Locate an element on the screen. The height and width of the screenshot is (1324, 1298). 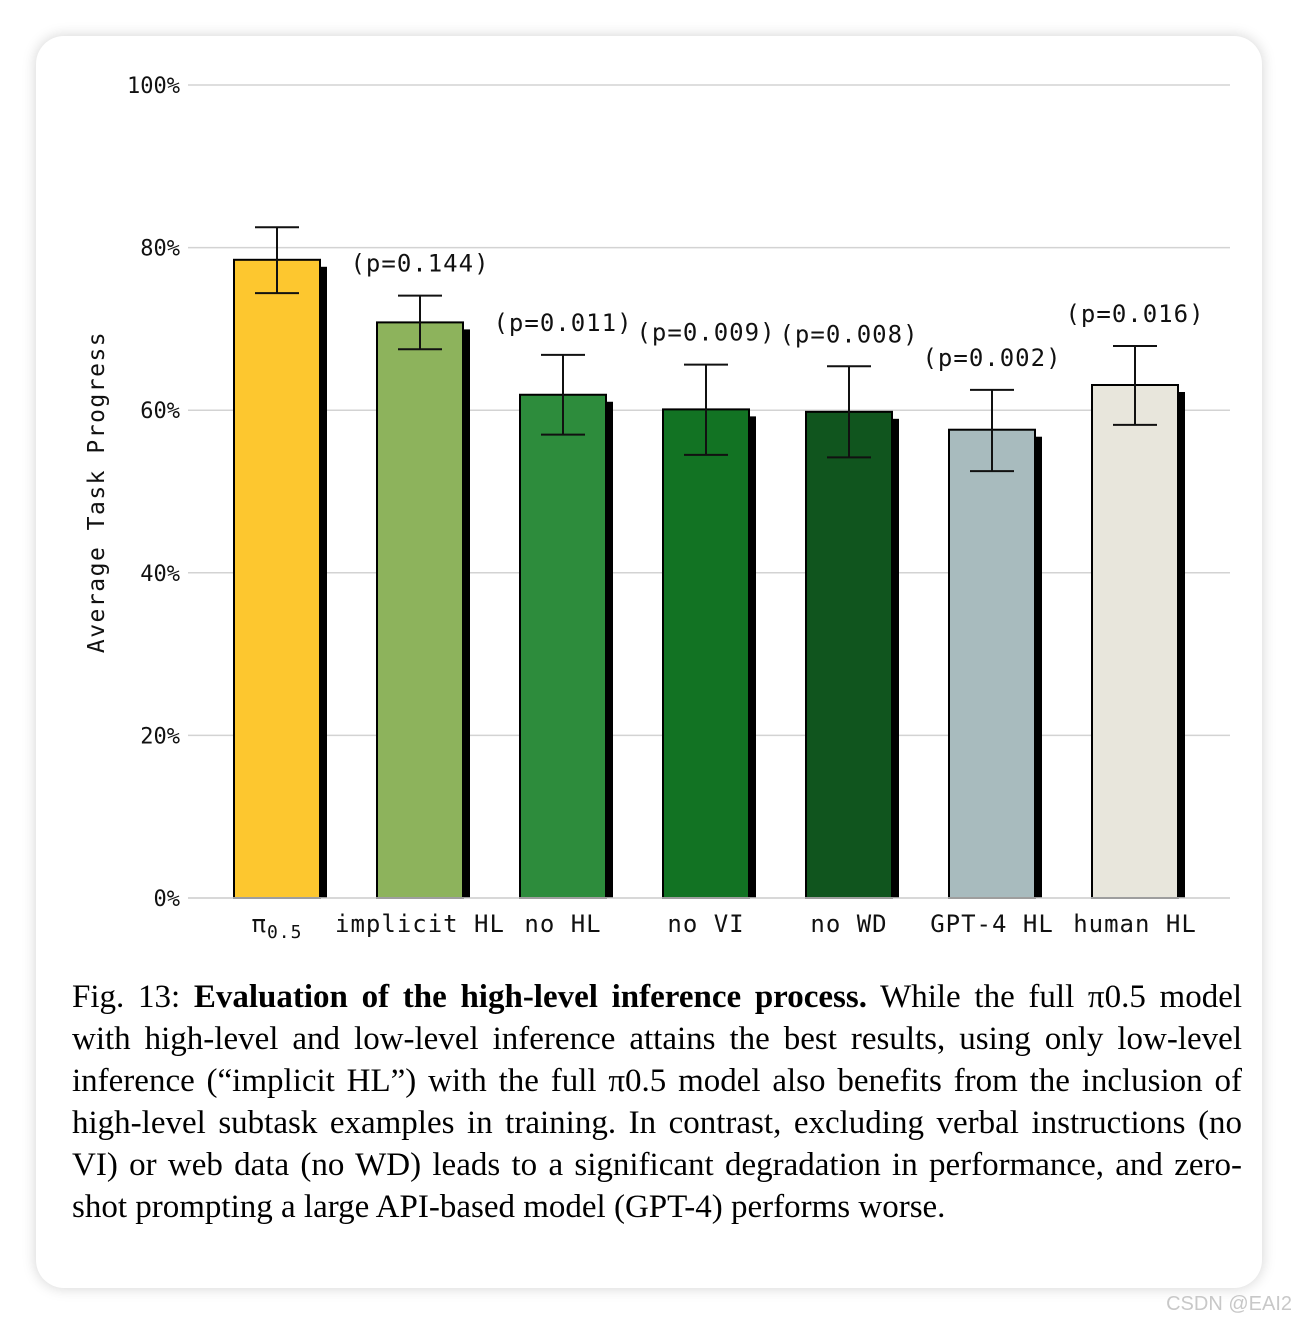
p-value-label: (p=0.016) is located at coordinates (1134, 314).